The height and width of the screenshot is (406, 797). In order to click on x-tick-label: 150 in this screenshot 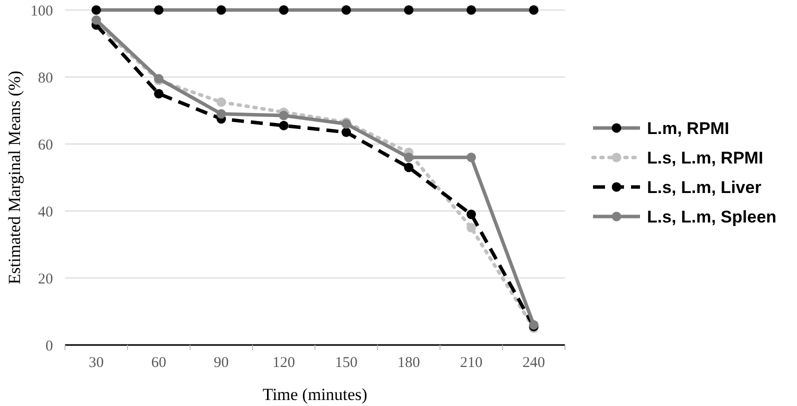, I will do `click(346, 363)`.